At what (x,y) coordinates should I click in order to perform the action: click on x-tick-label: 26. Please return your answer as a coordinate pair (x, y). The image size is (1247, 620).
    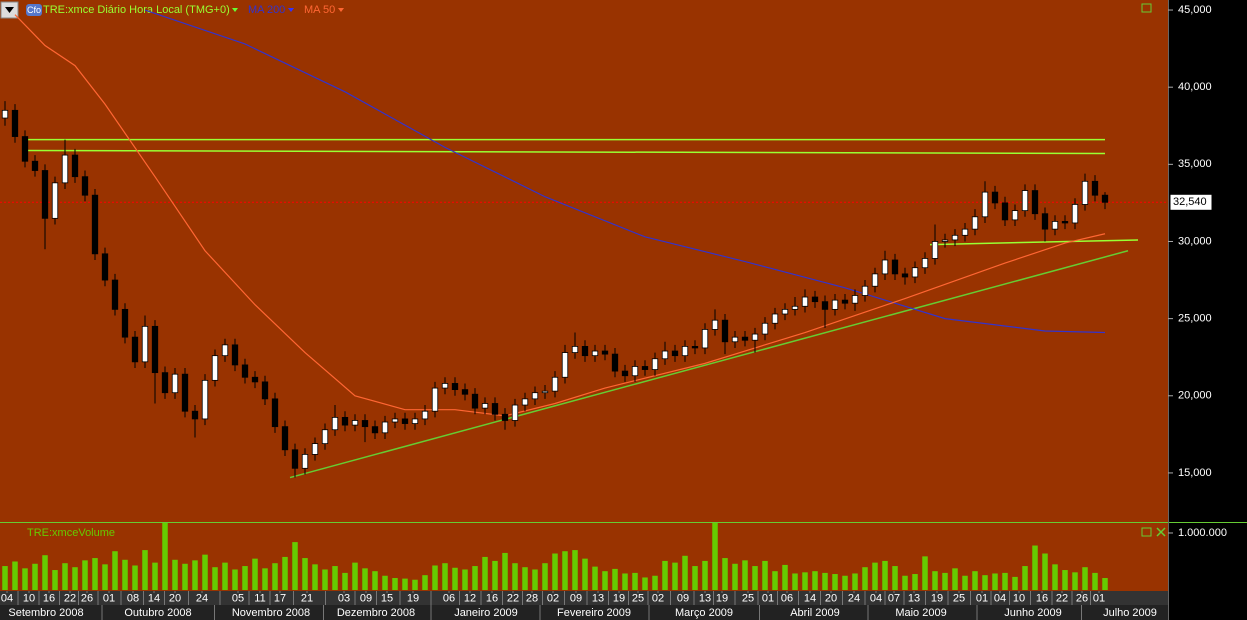
    Looking at the image, I should click on (87, 598).